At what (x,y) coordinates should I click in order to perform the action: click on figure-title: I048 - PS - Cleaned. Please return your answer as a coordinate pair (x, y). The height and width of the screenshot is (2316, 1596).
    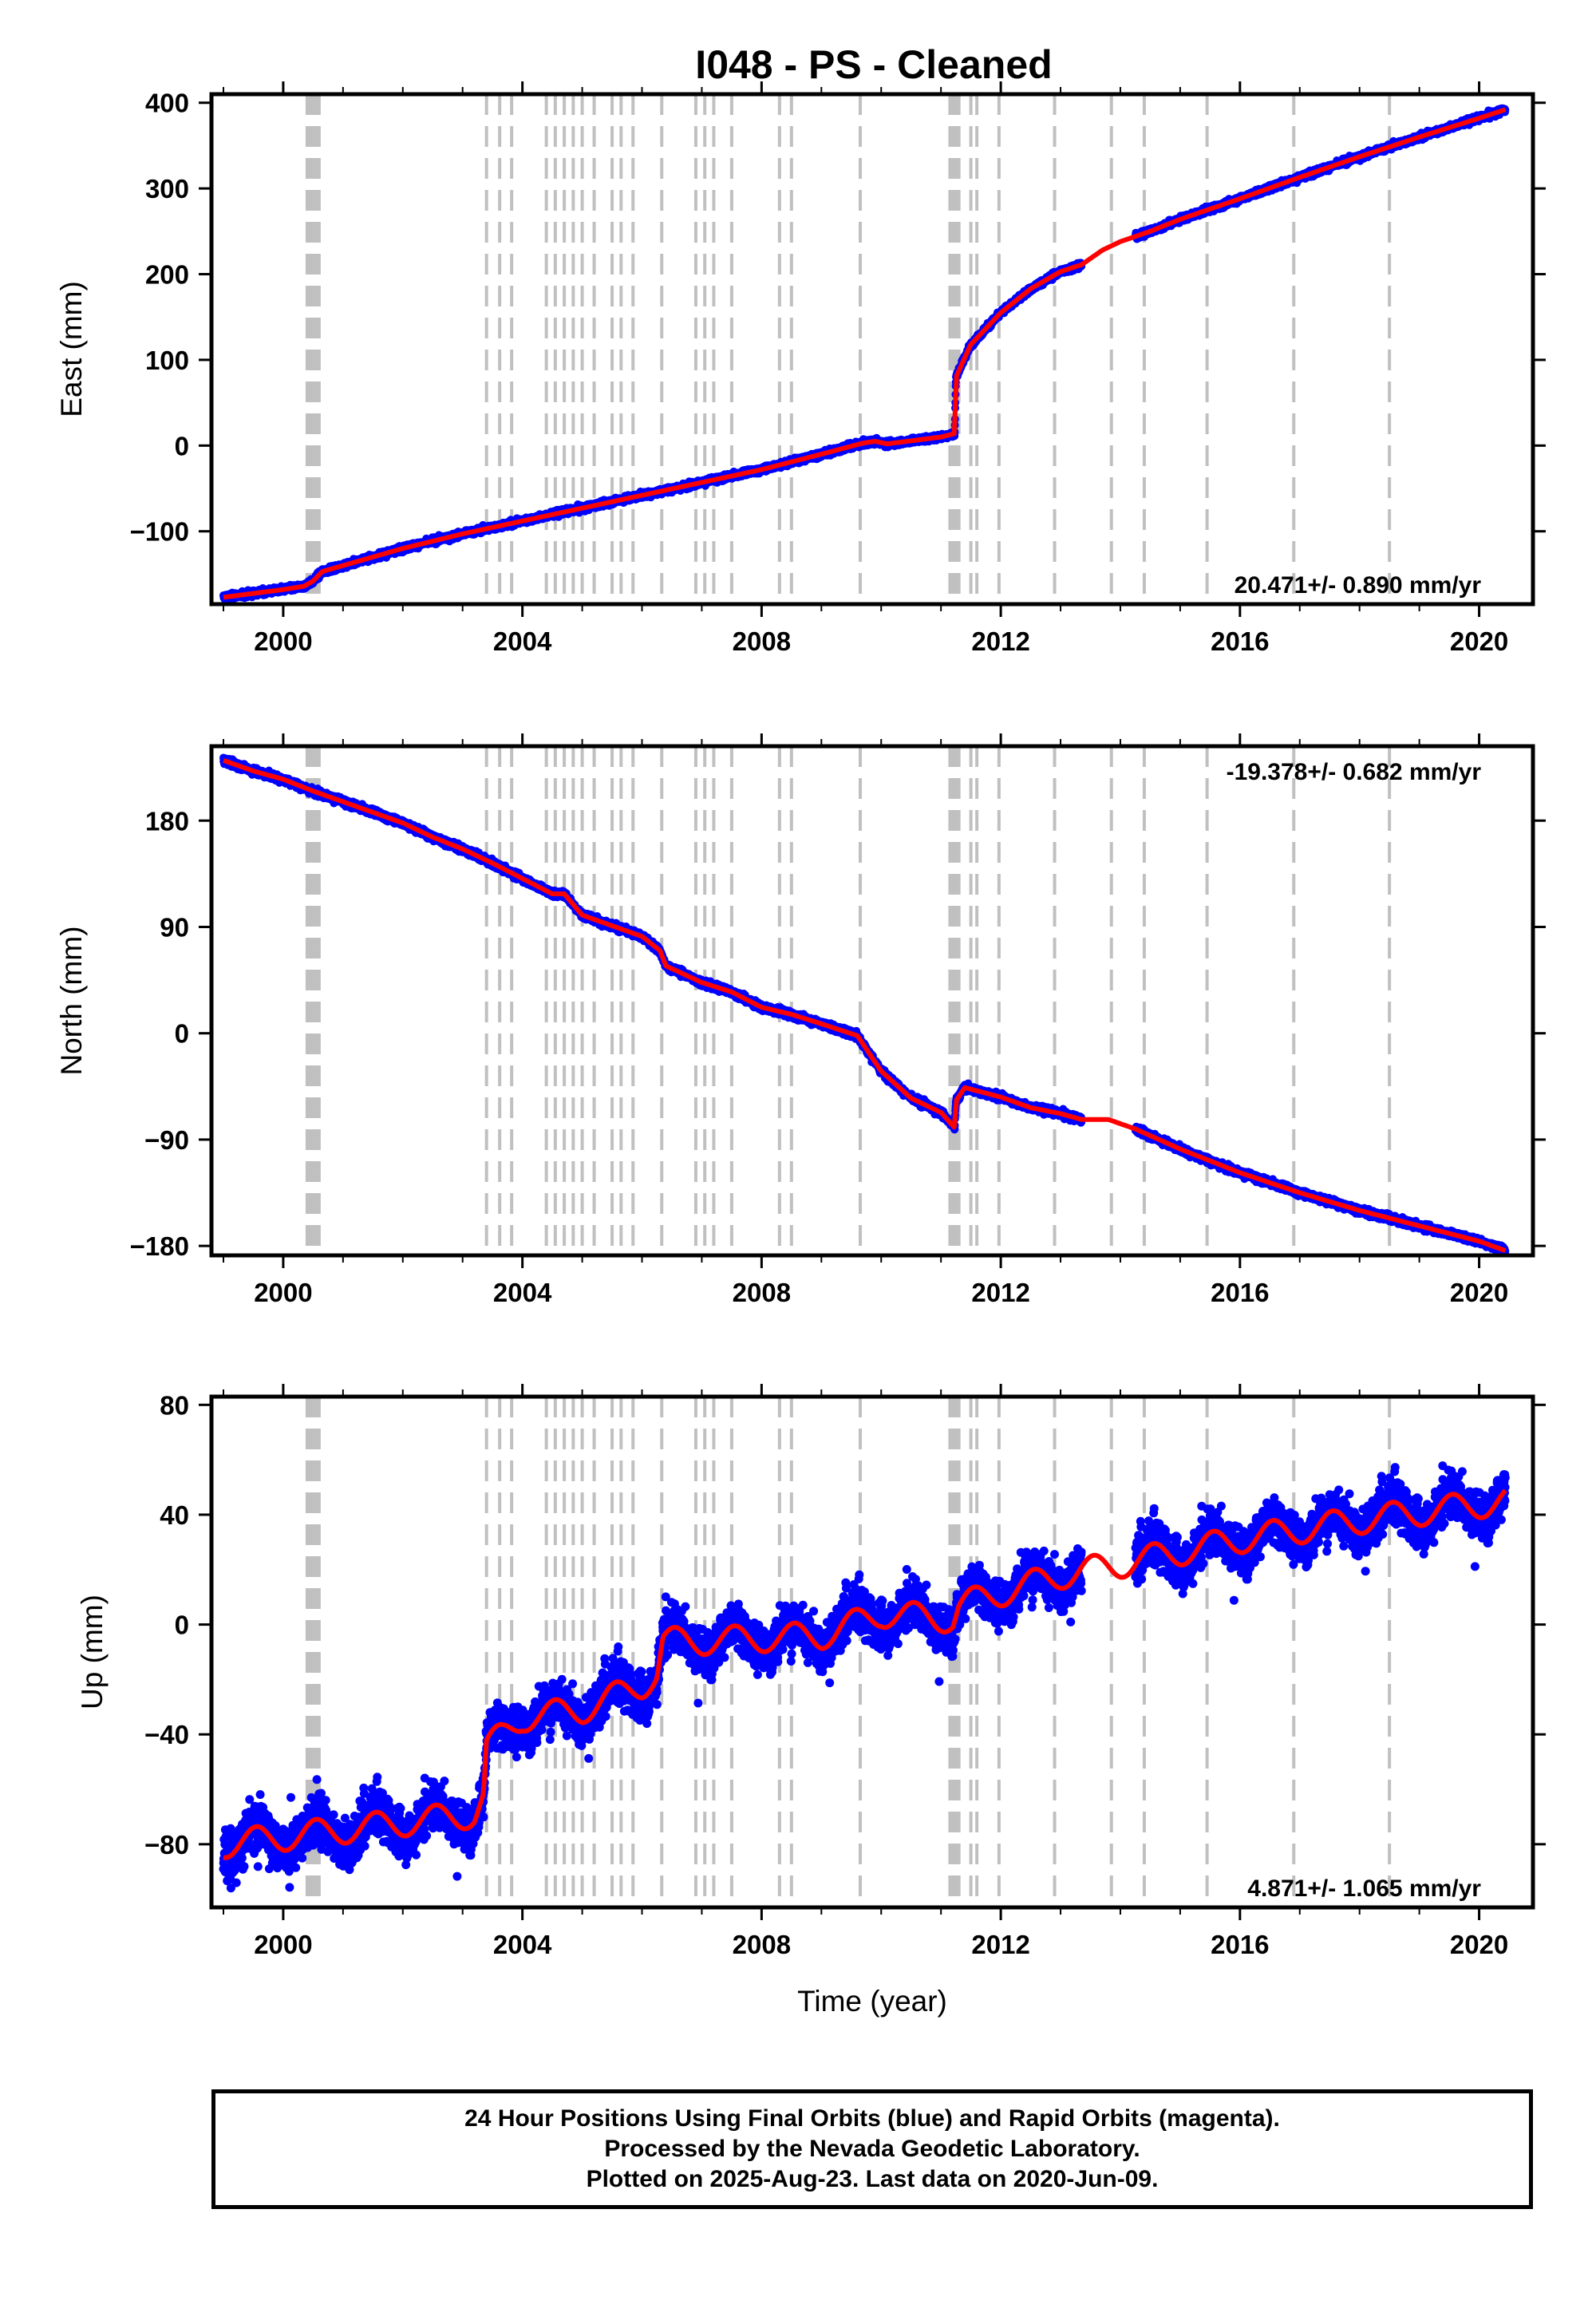
    Looking at the image, I should click on (873, 64).